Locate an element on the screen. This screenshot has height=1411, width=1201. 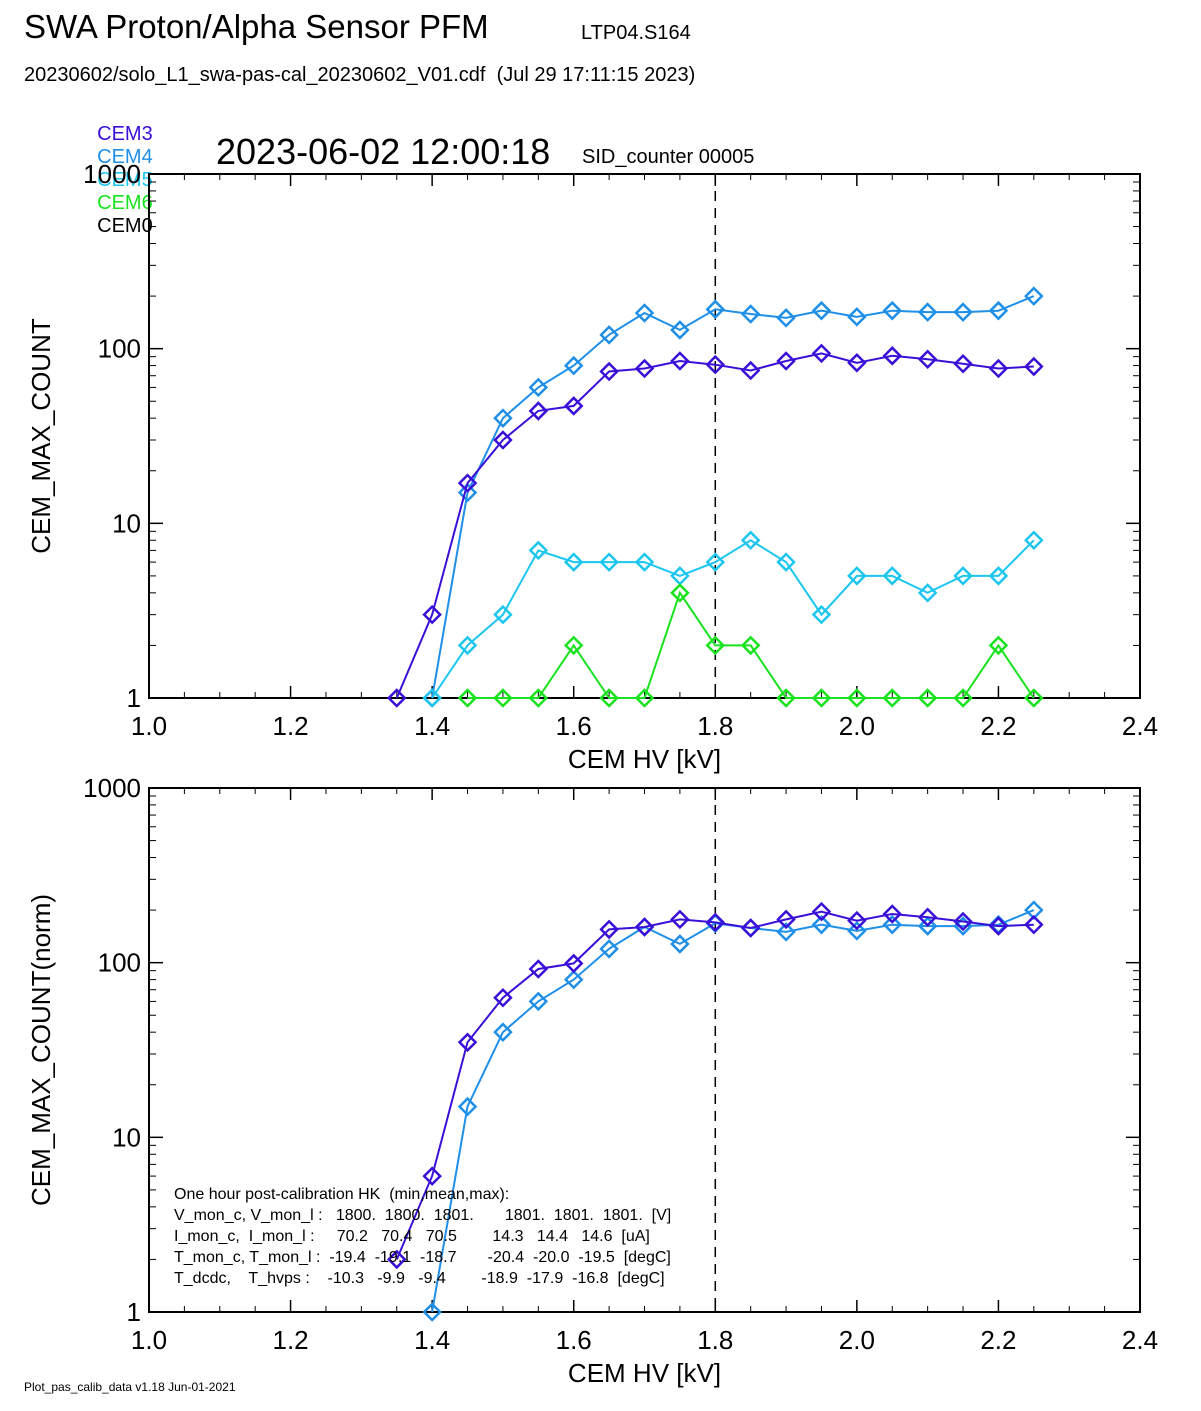
legend: CEM3 CEM4 CEM5 CEM6 CEM0 is located at coordinates (124, 169).